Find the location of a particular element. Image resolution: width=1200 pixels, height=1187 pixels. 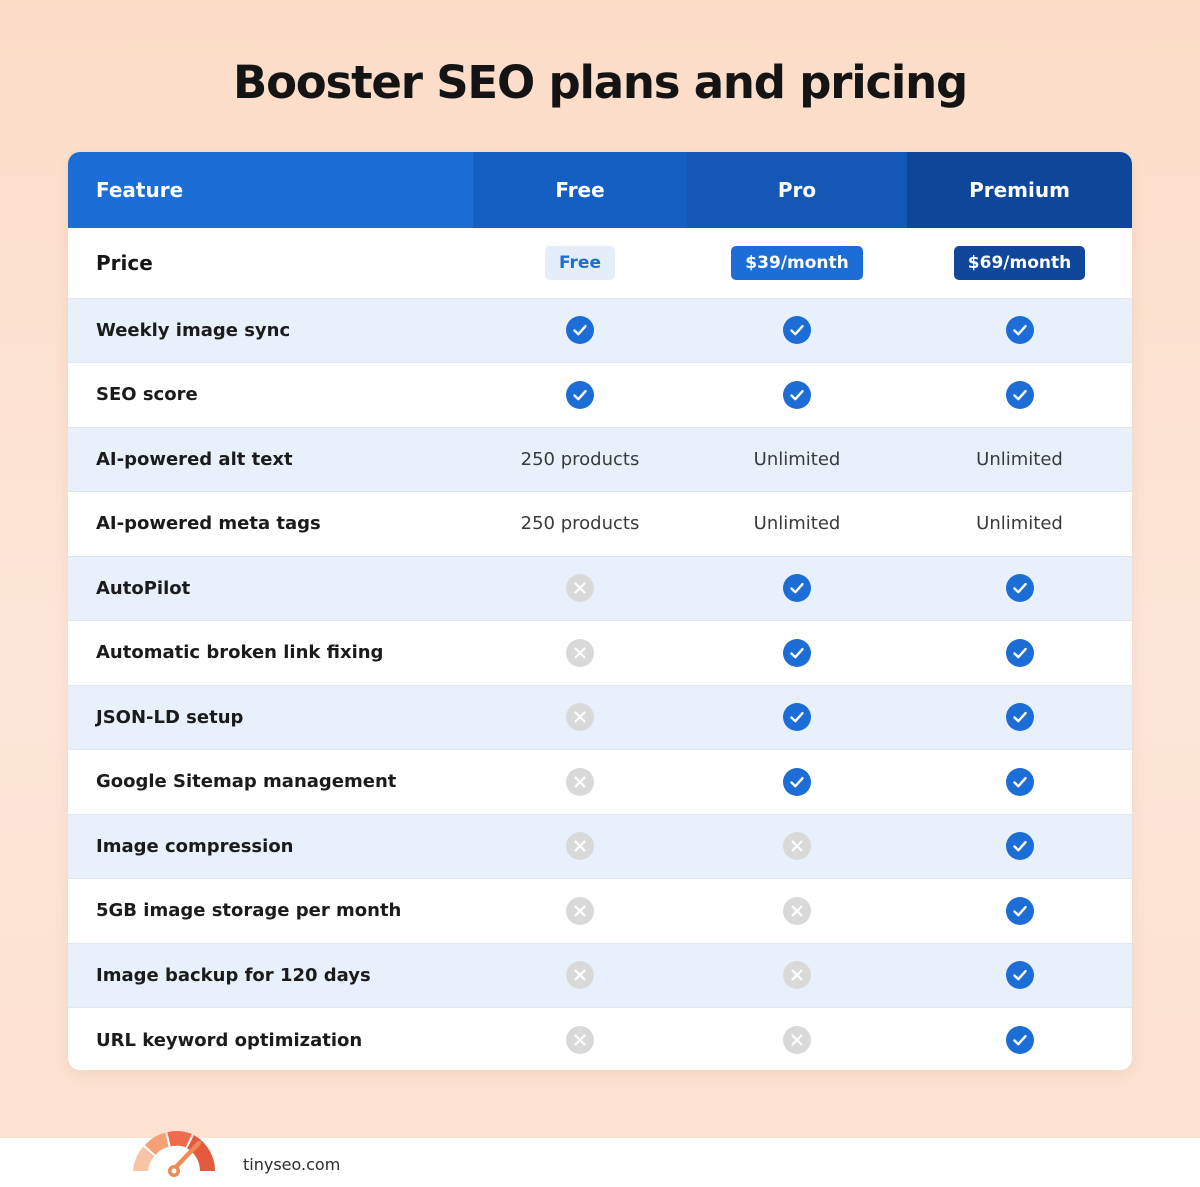

feature-name: JSON-LD setup is located at coordinates (170, 717).